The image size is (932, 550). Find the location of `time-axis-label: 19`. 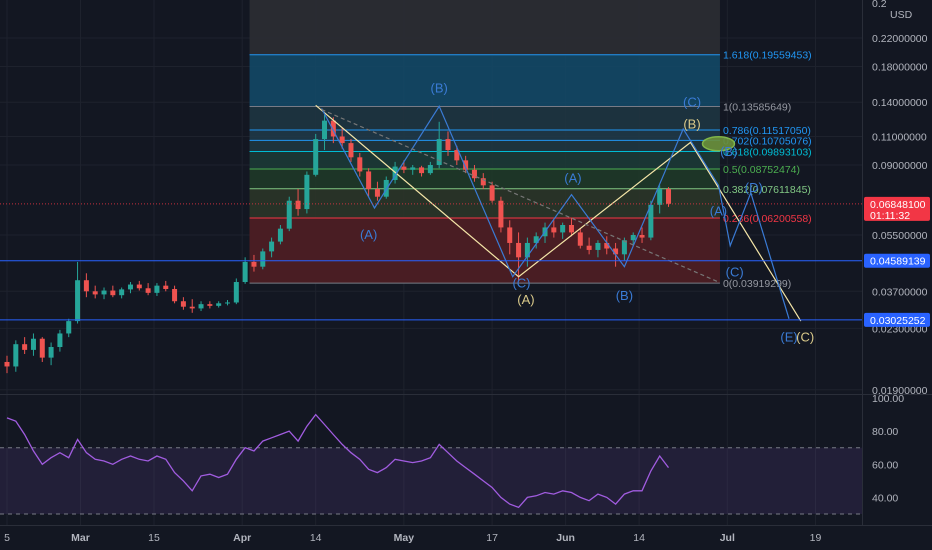

time-axis-label: 19 is located at coordinates (816, 538).